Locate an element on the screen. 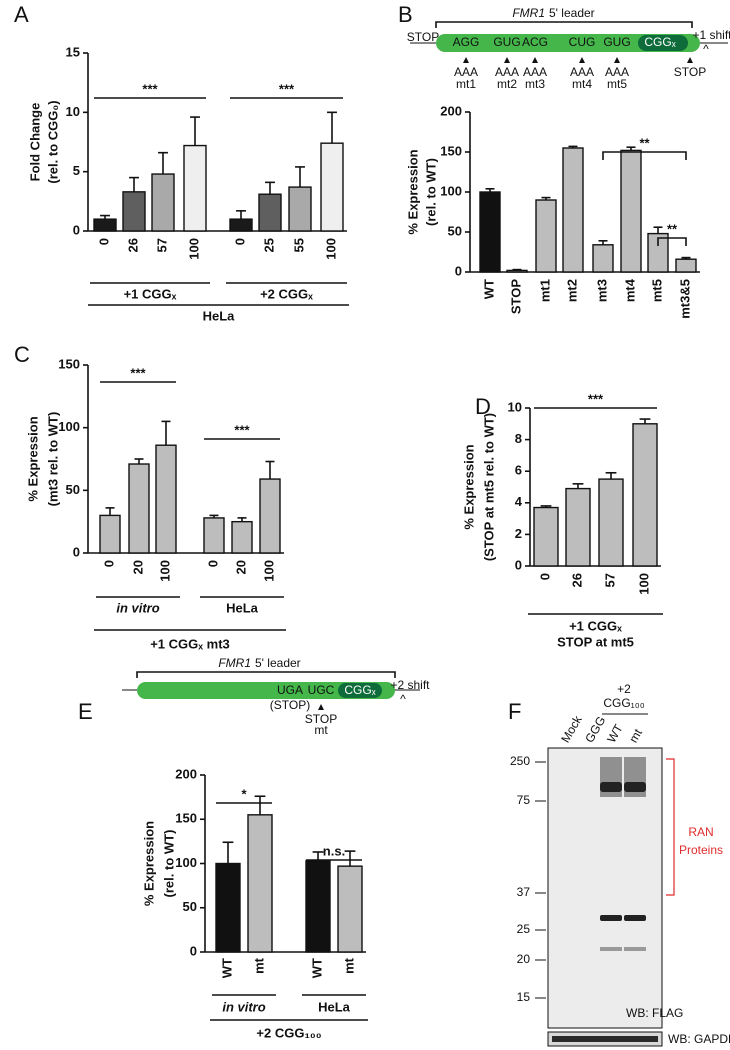 This screenshot has width=730, height=1050. significance-label: ** is located at coordinates (644, 142).